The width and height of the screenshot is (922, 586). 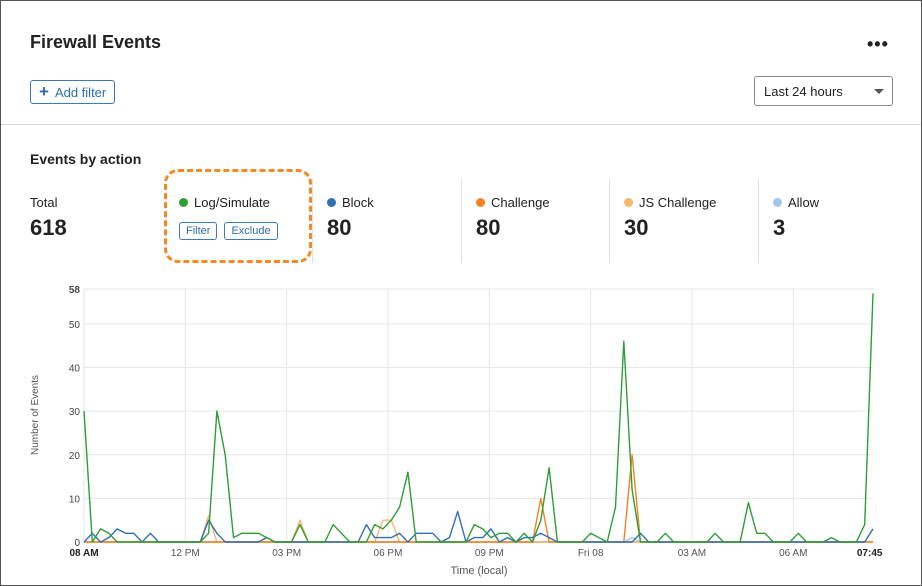 I want to click on log-dot-icon, so click(x=183, y=202).